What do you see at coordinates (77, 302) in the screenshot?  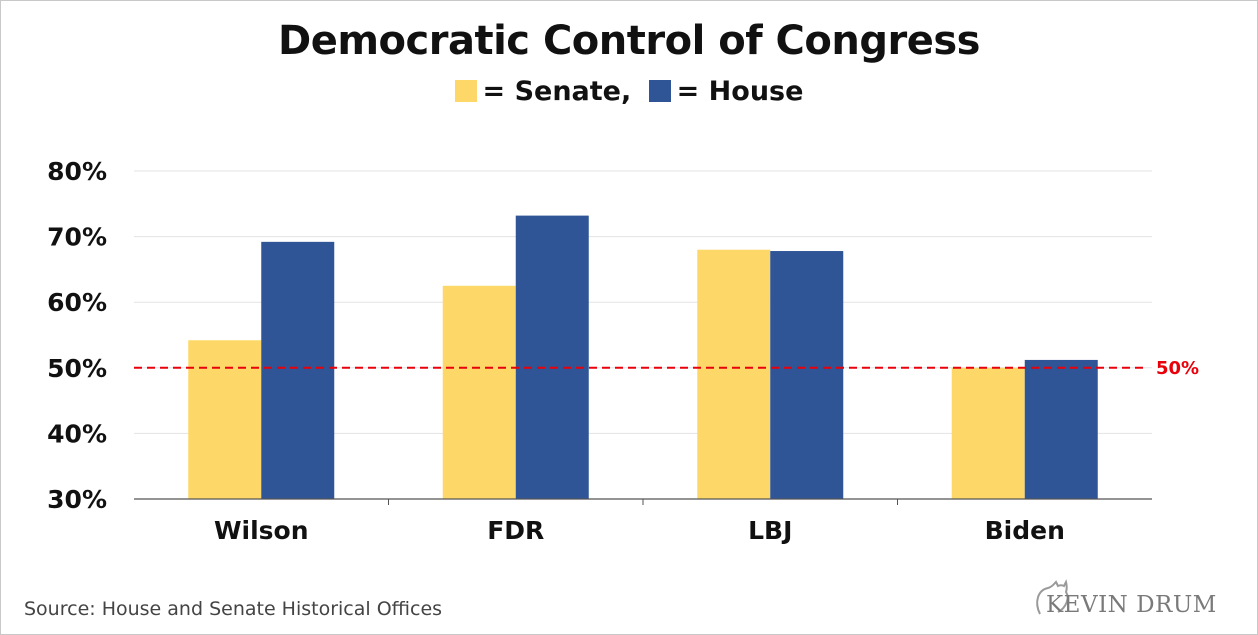 I see `y-tick-label: 60%` at bounding box center [77, 302].